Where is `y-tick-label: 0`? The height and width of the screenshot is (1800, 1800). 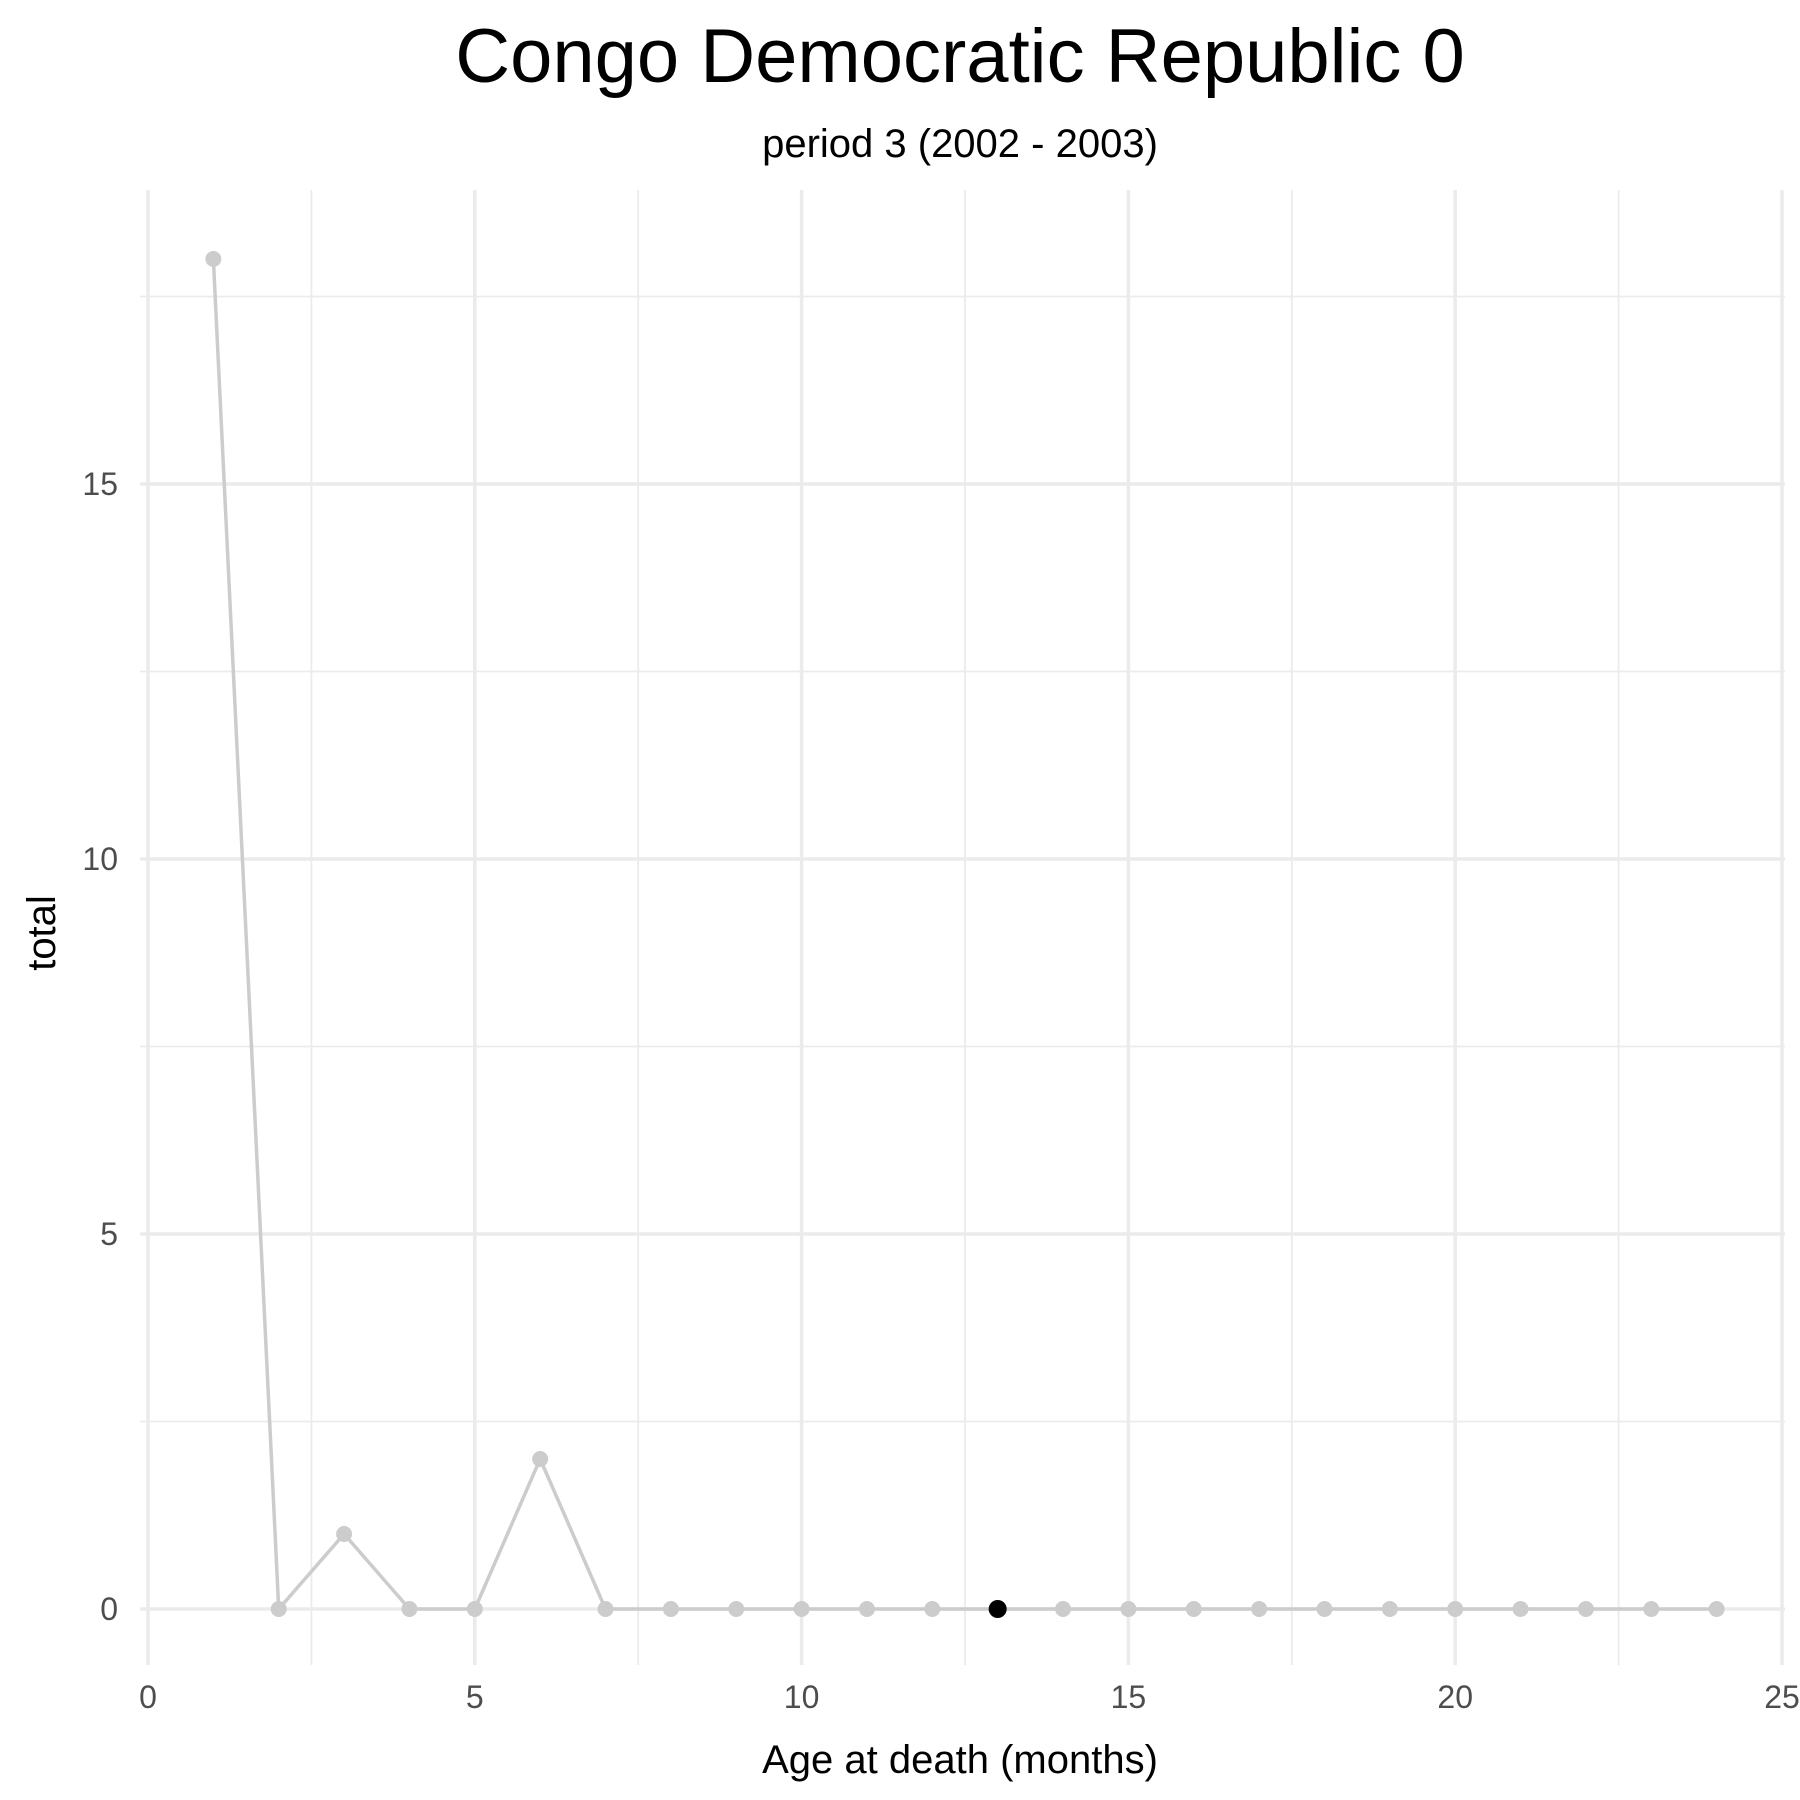
y-tick-label: 0 is located at coordinates (109, 1609).